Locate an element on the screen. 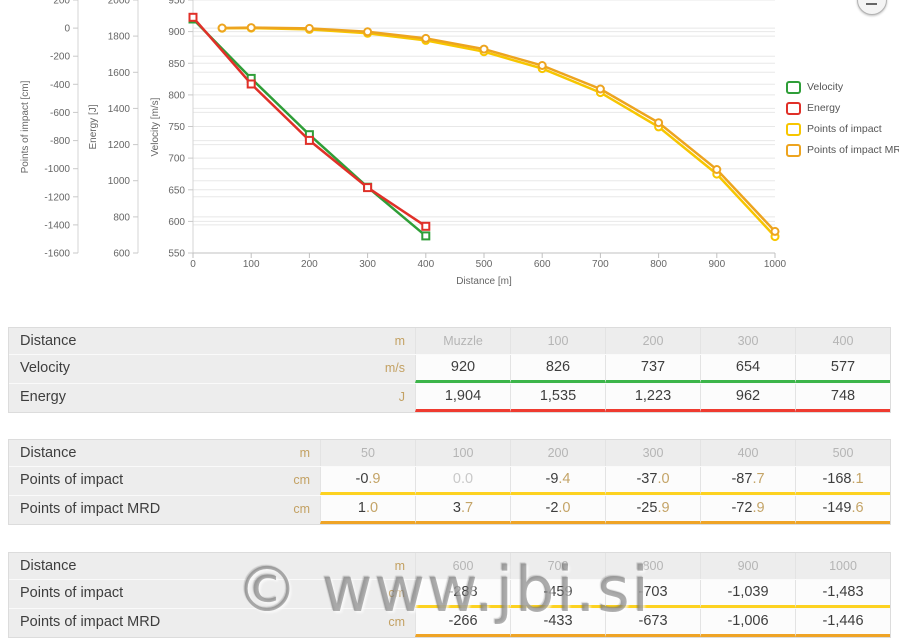 The image size is (899, 643). svg-text: 900 is located at coordinates (176, 32).